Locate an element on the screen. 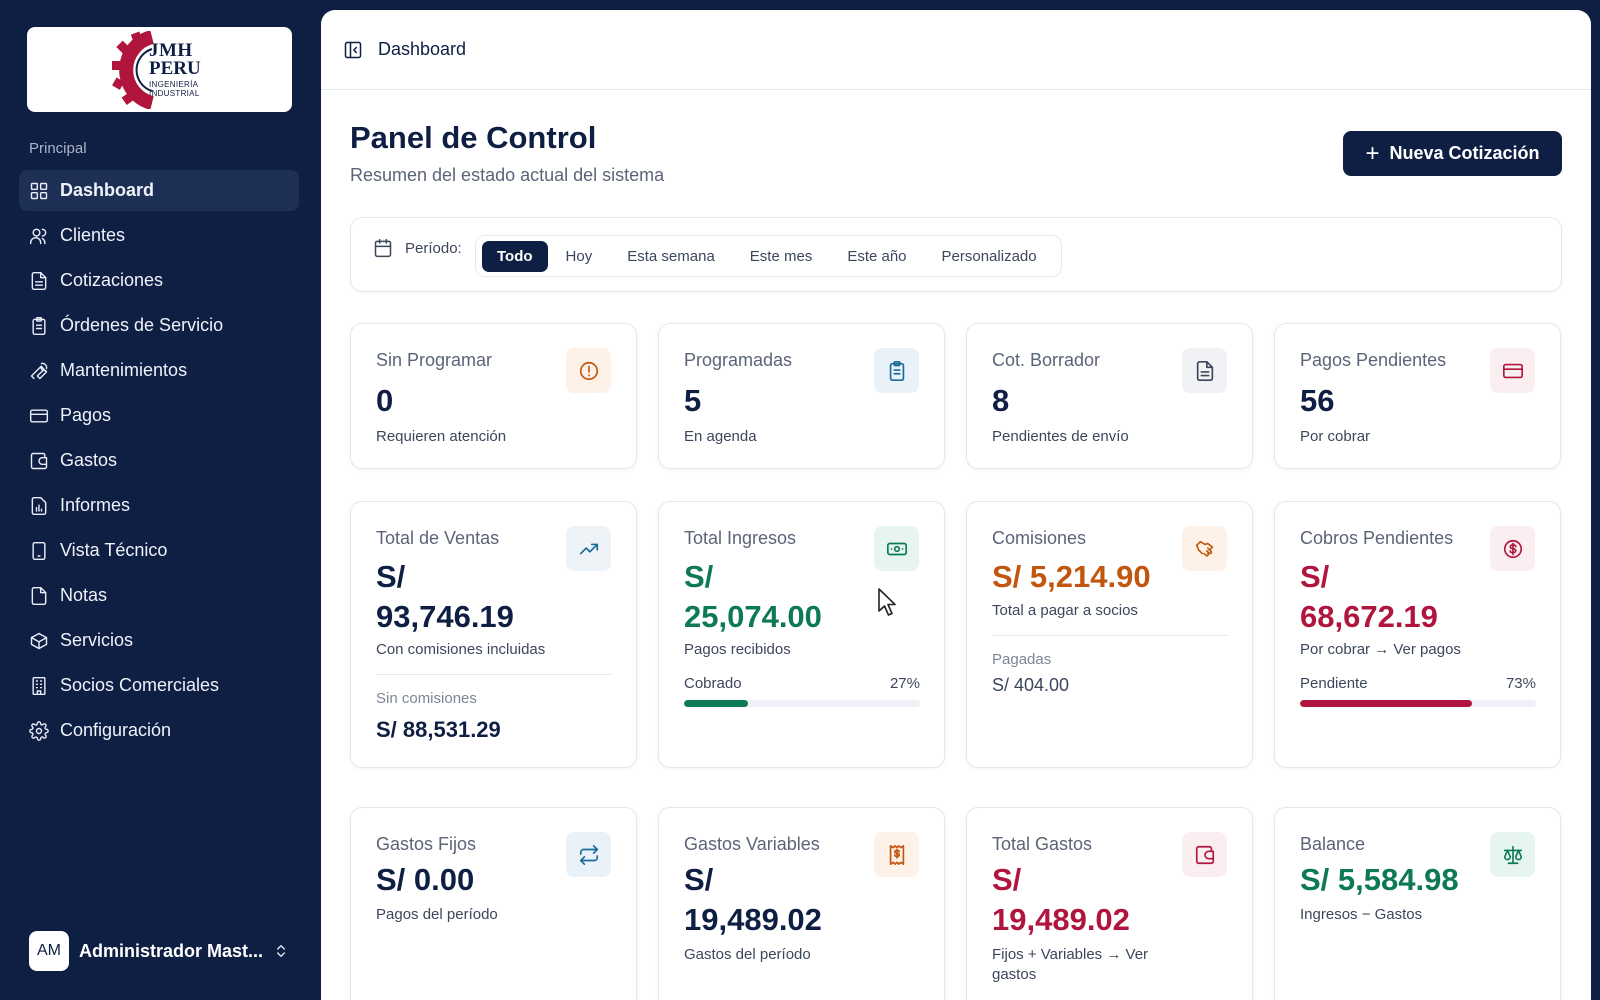 The image size is (1600, 1000). progress-labels: Cobrado 27% is located at coordinates (802, 683).